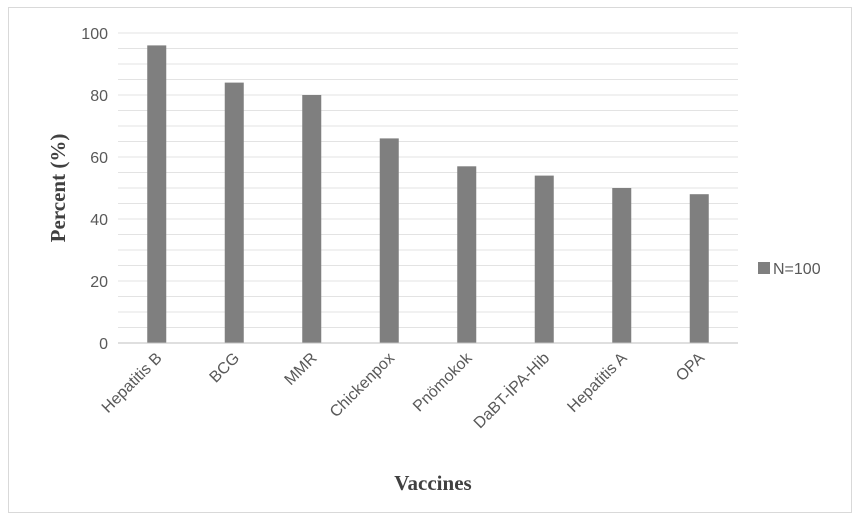 Image resolution: width=860 pixels, height=520 pixels. What do you see at coordinates (362, 385) in the screenshot?
I see `x-tick-label: Chickenpox` at bounding box center [362, 385].